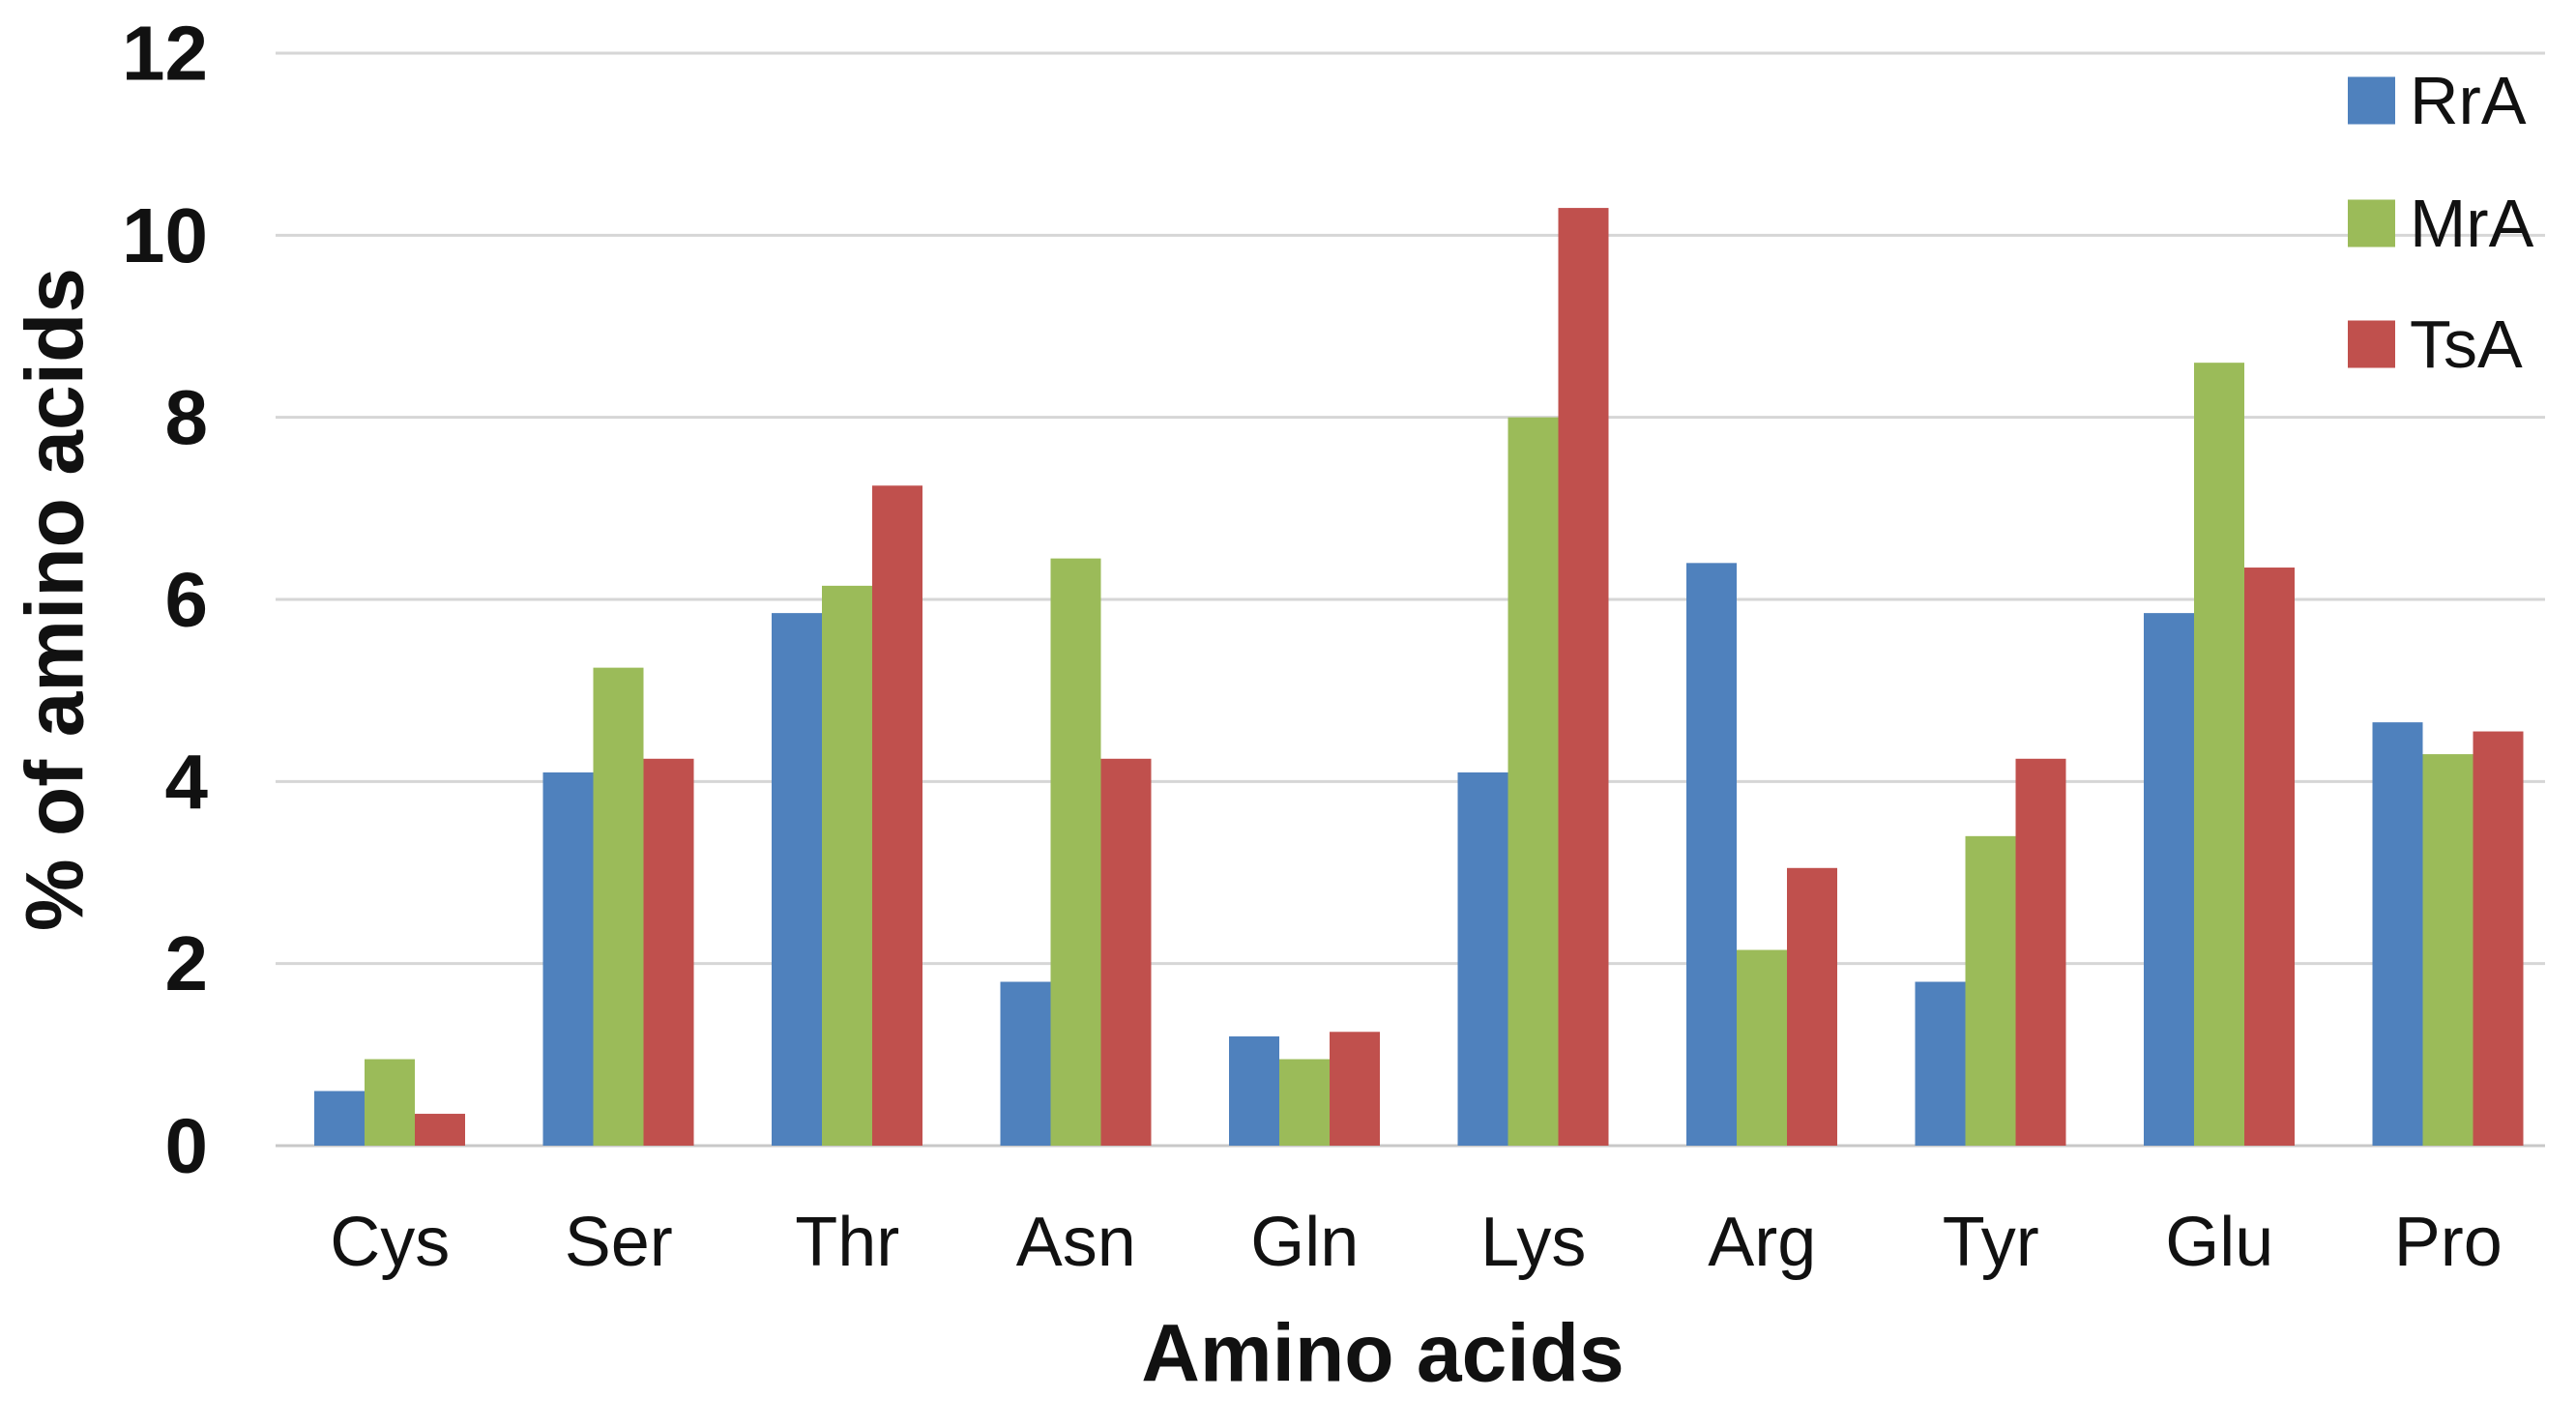  What do you see at coordinates (1304, 1102) in the screenshot?
I see `bar-MrA-Gln` at bounding box center [1304, 1102].